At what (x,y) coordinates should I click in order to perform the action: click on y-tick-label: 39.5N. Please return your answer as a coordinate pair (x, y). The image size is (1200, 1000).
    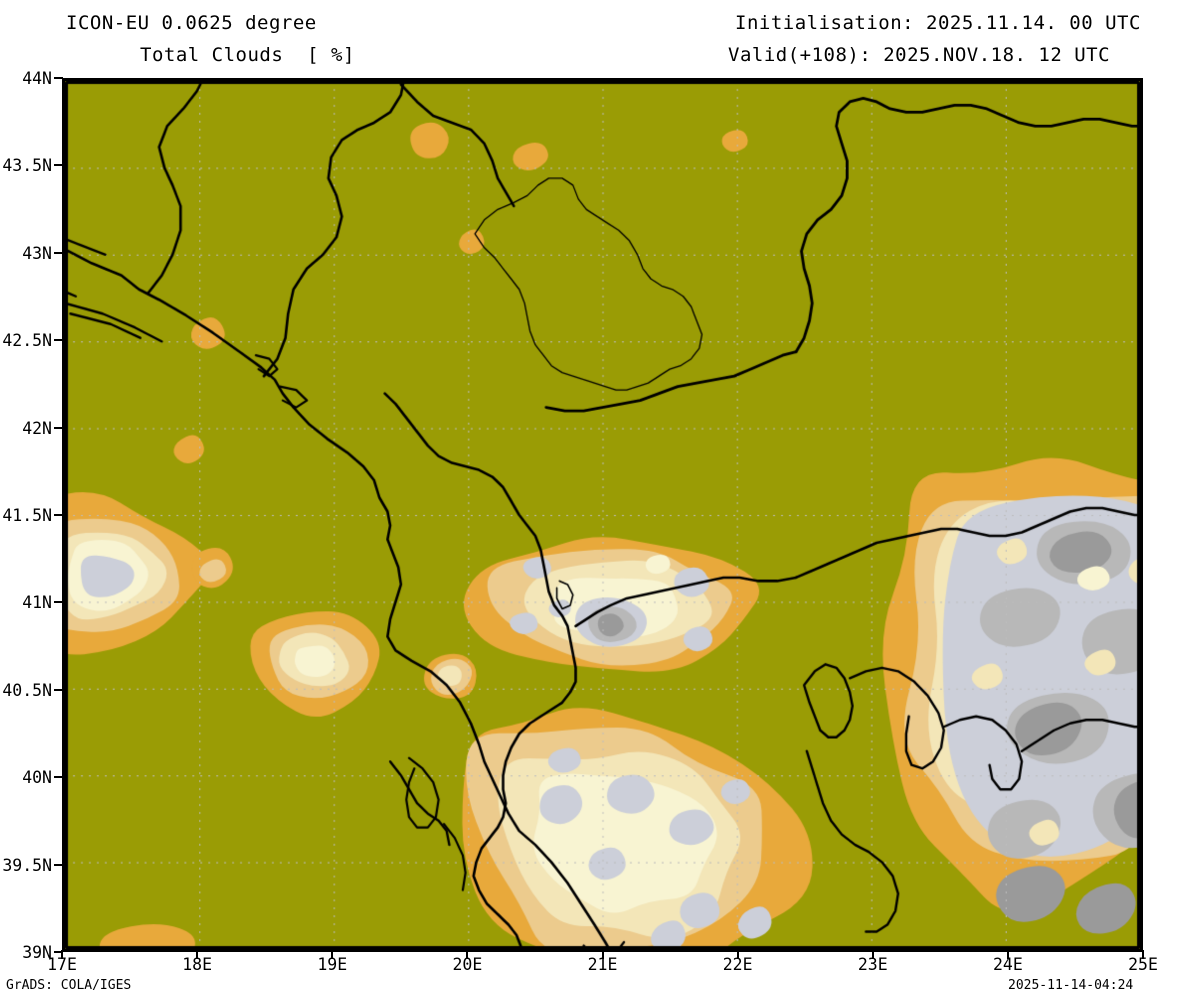
    Looking at the image, I should click on (27, 865).